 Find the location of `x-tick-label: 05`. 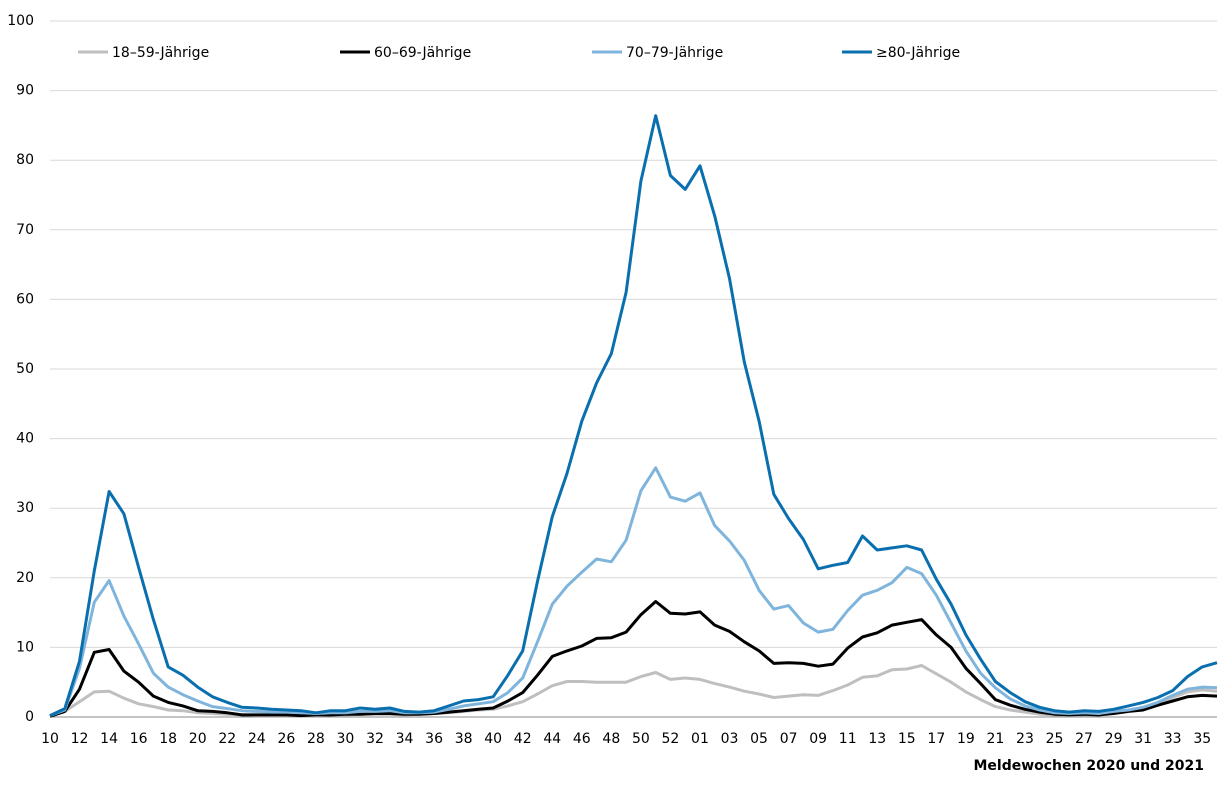

x-tick-label: 05 is located at coordinates (759, 739).